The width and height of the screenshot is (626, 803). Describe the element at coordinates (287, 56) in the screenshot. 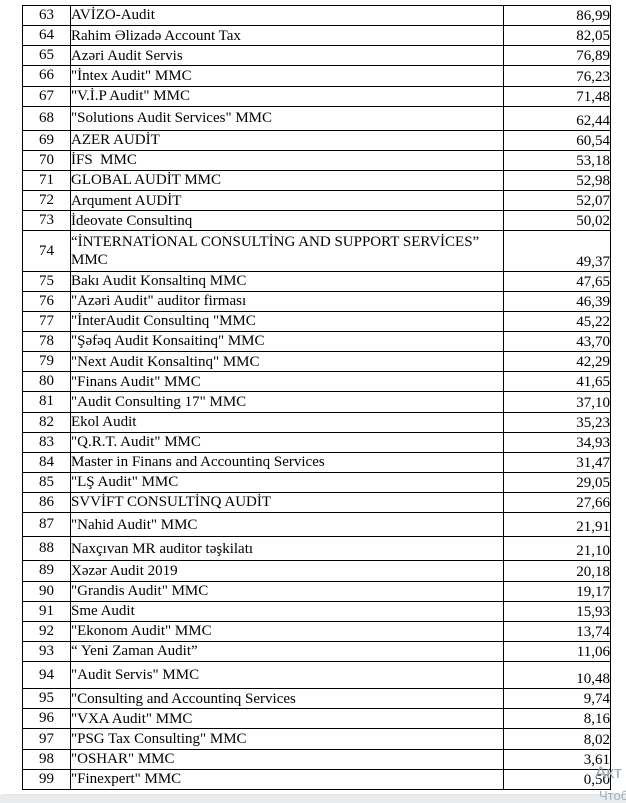

I see `company-name-cell: Azəri Audit Servis` at that location.